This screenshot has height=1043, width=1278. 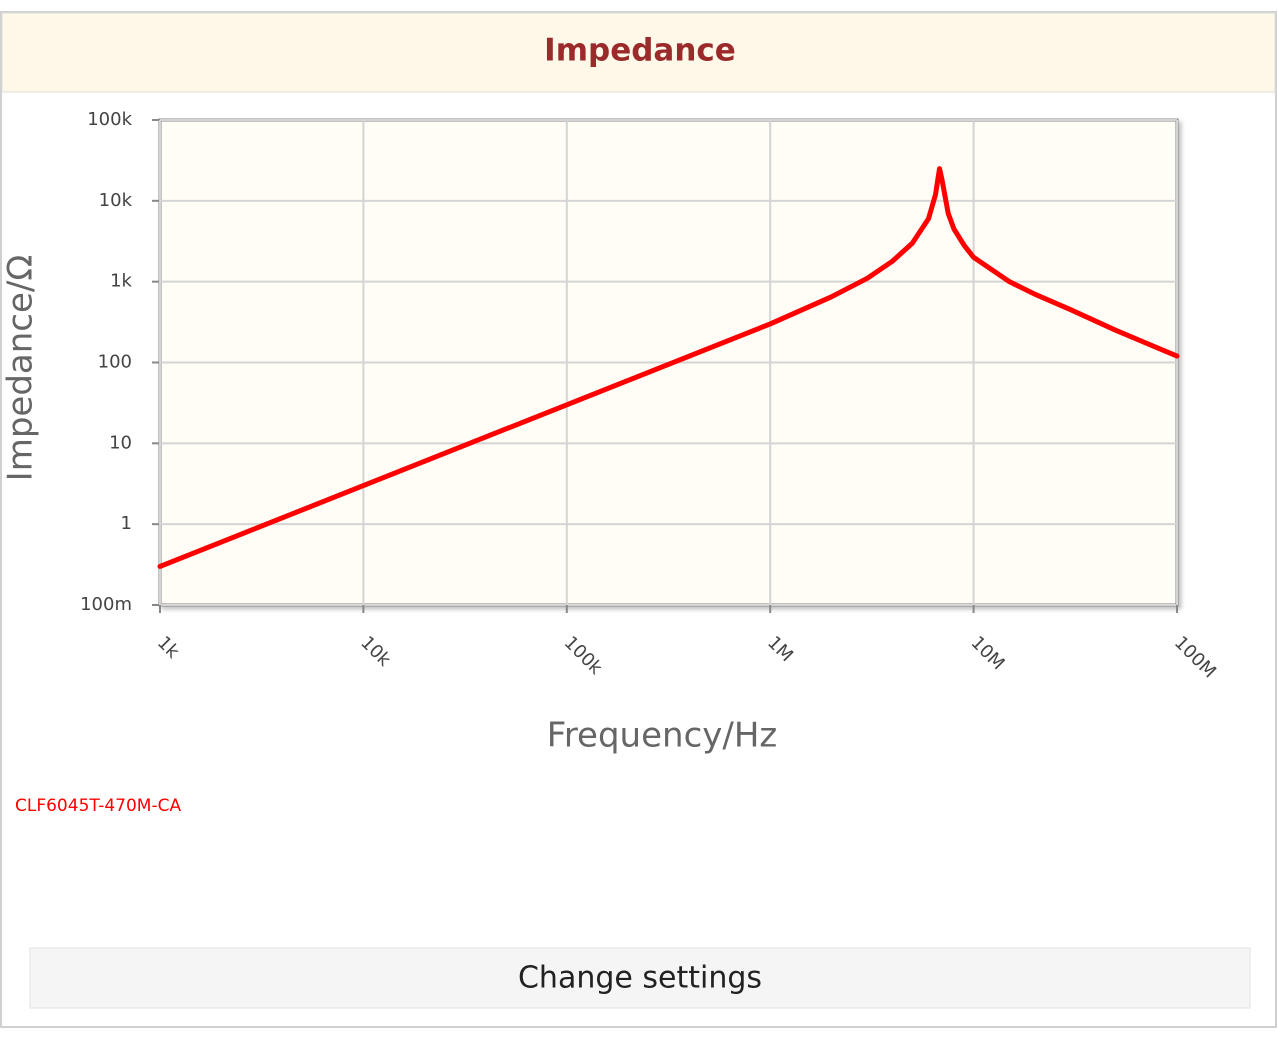 I want to click on header, so click(x=638, y=52).